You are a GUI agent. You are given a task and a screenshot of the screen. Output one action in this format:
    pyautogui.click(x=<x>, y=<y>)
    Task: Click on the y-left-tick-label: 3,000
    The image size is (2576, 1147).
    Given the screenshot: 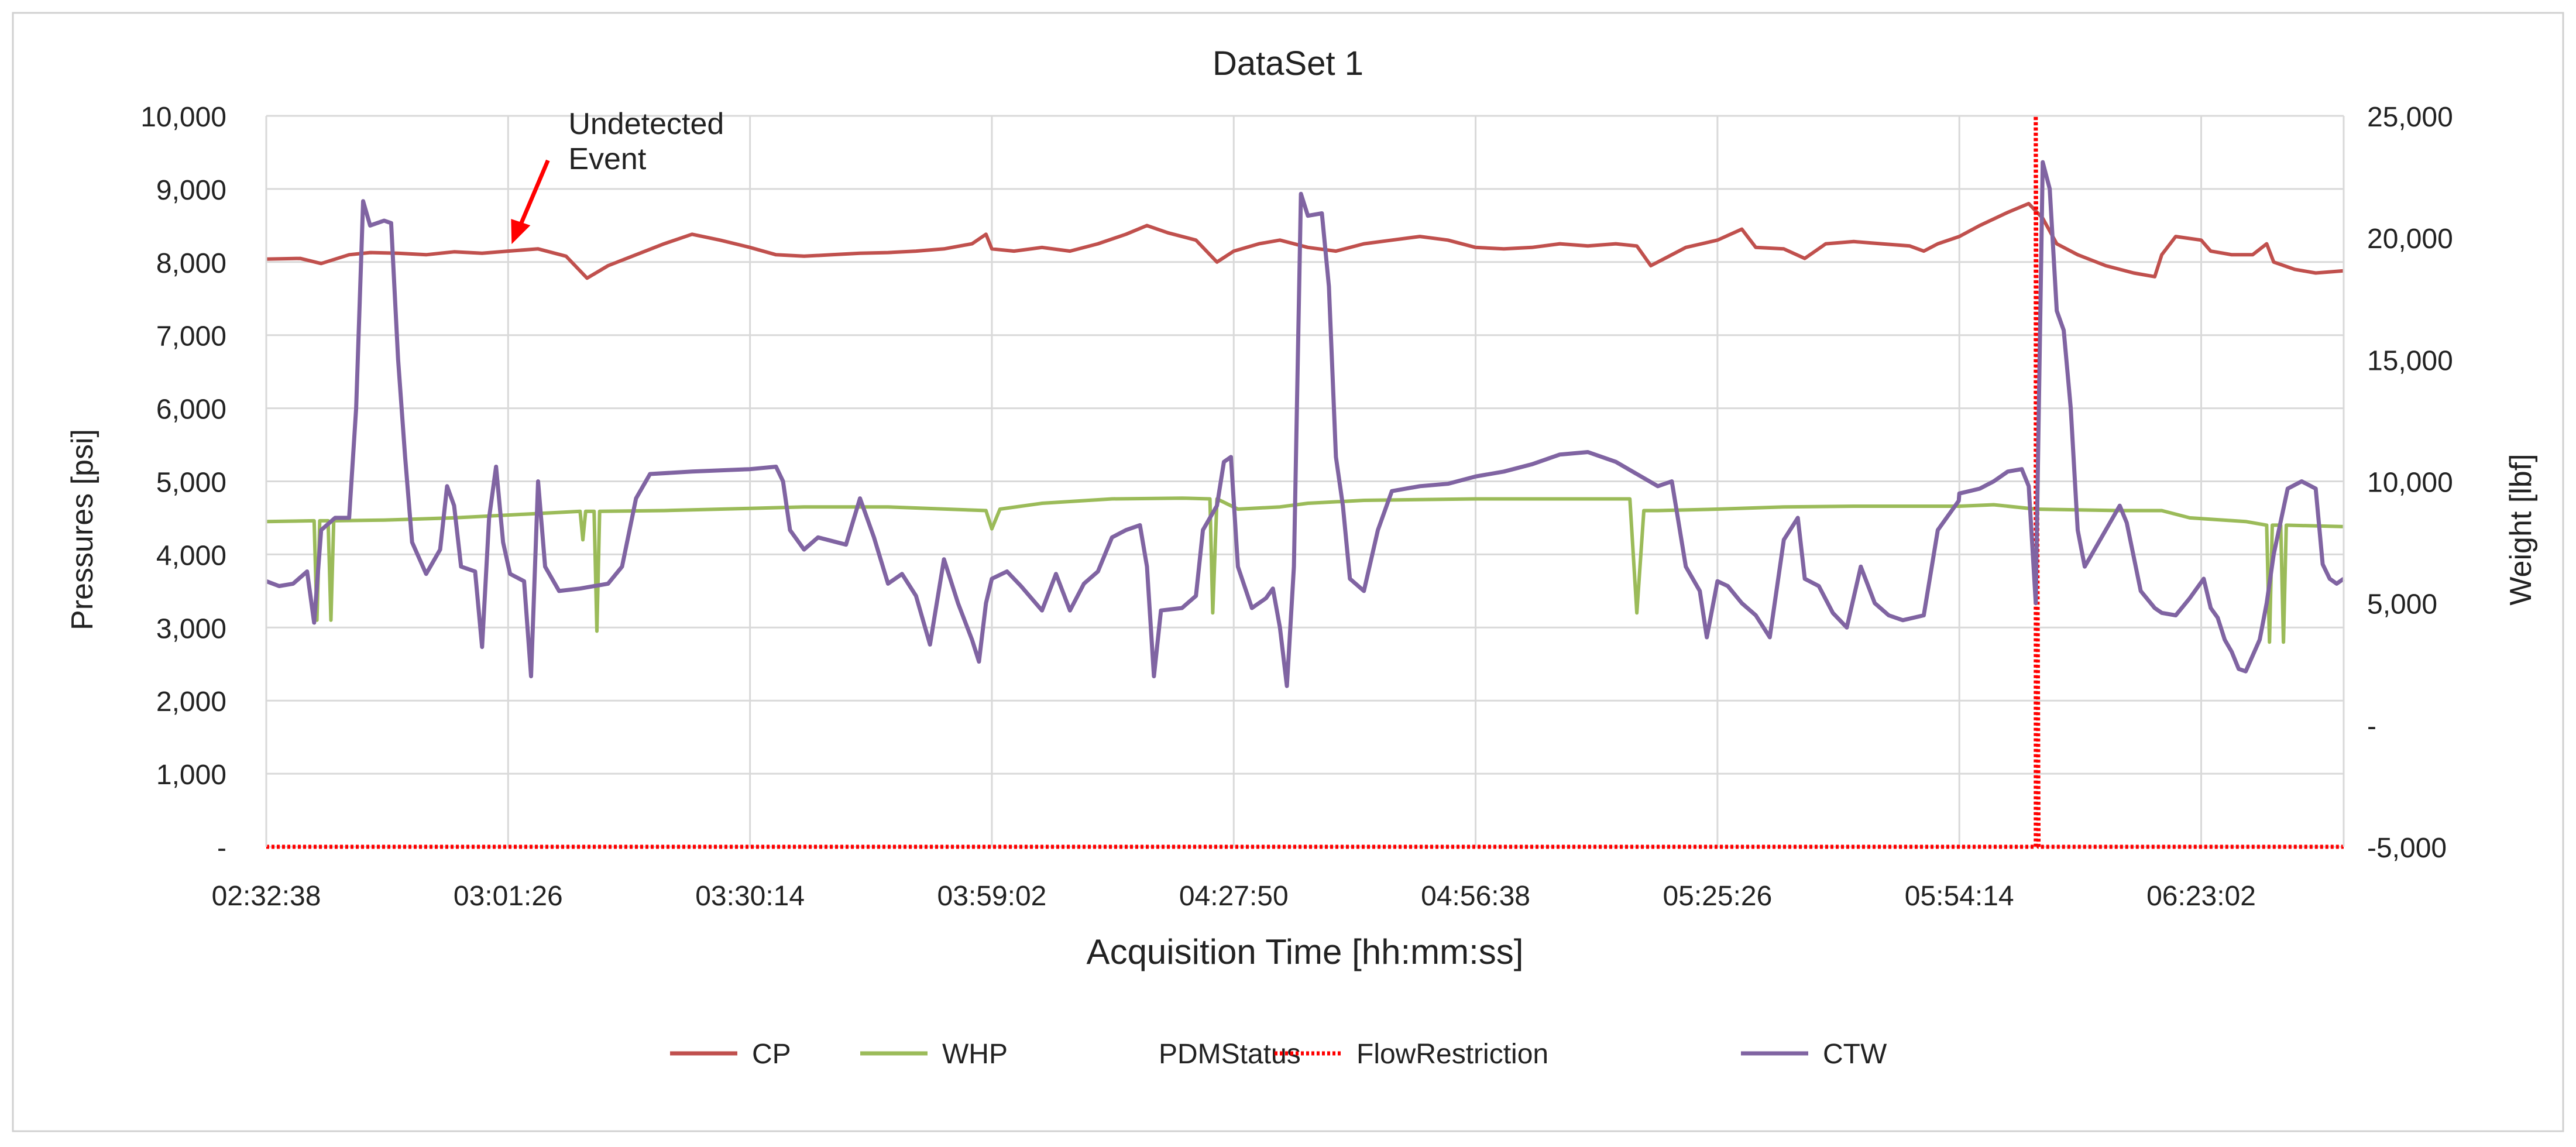 What is the action you would take?
    pyautogui.click(x=191, y=628)
    